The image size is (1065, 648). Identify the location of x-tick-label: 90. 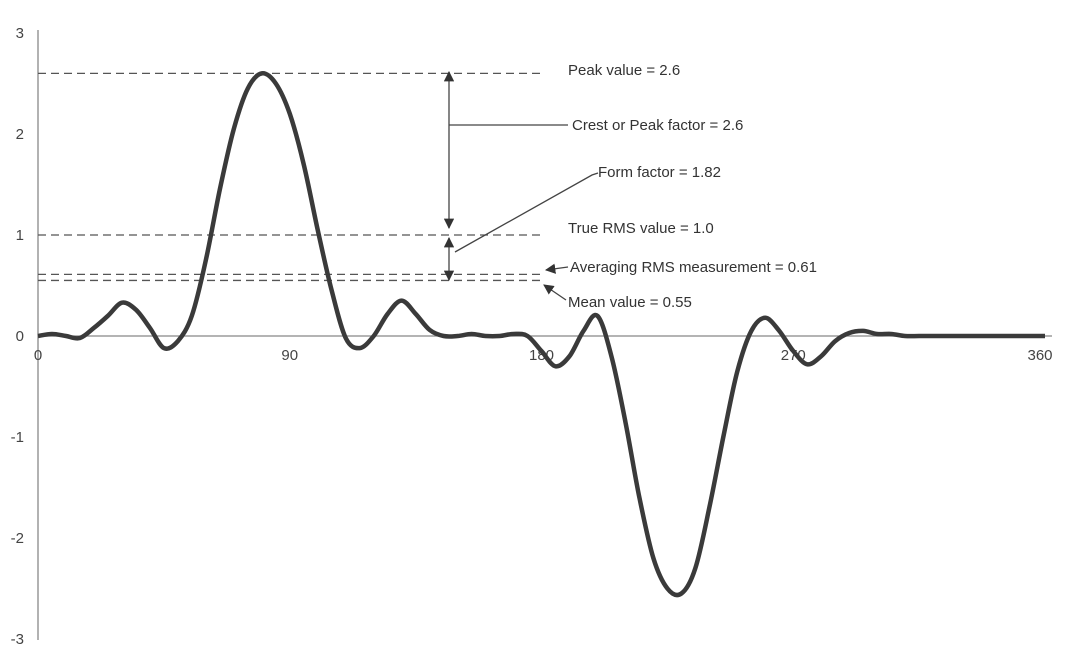
(289, 355).